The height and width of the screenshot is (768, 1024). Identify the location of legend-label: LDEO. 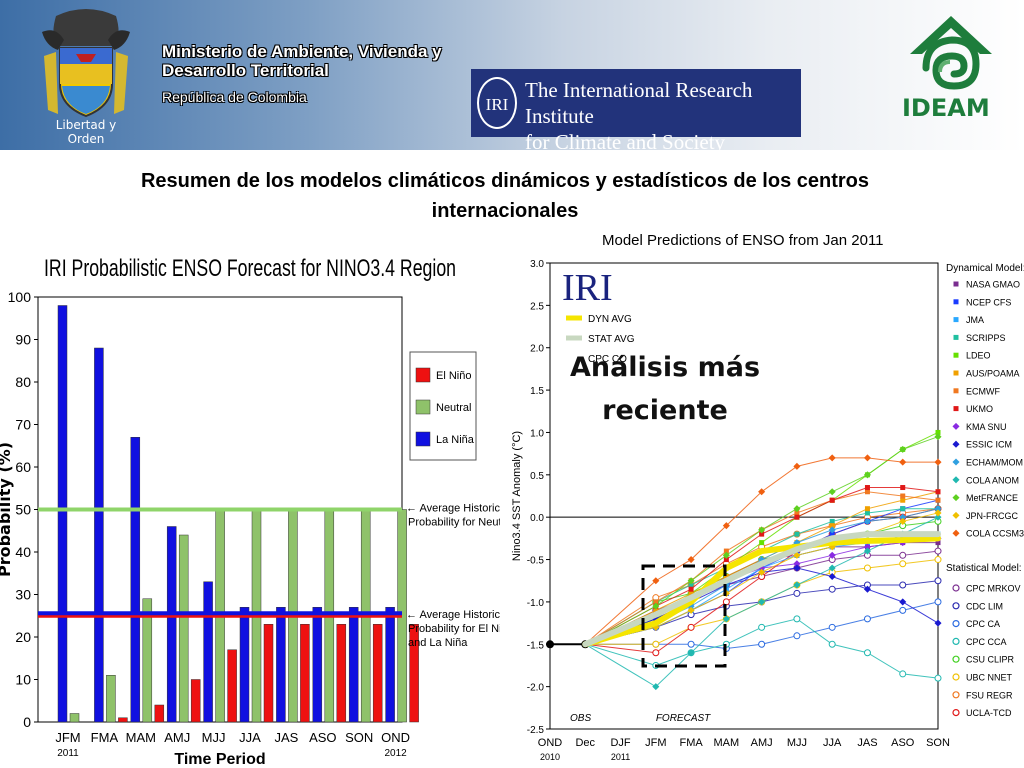
(978, 356).